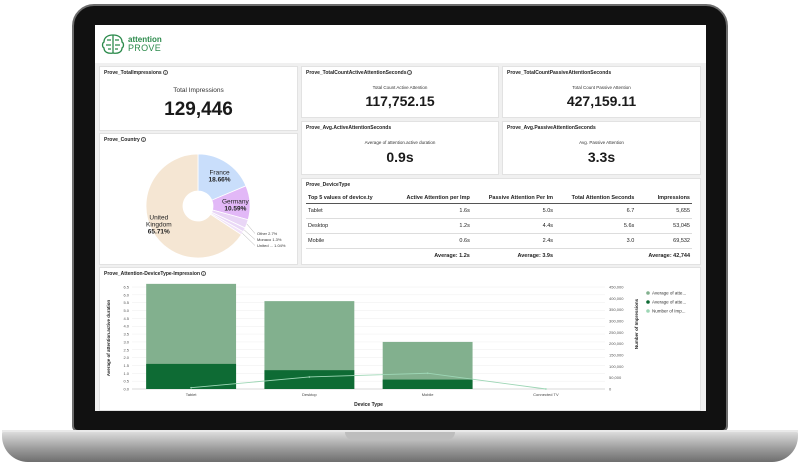 This screenshot has width=800, height=472. I want to click on brain-logo-icon, so click(113, 44).